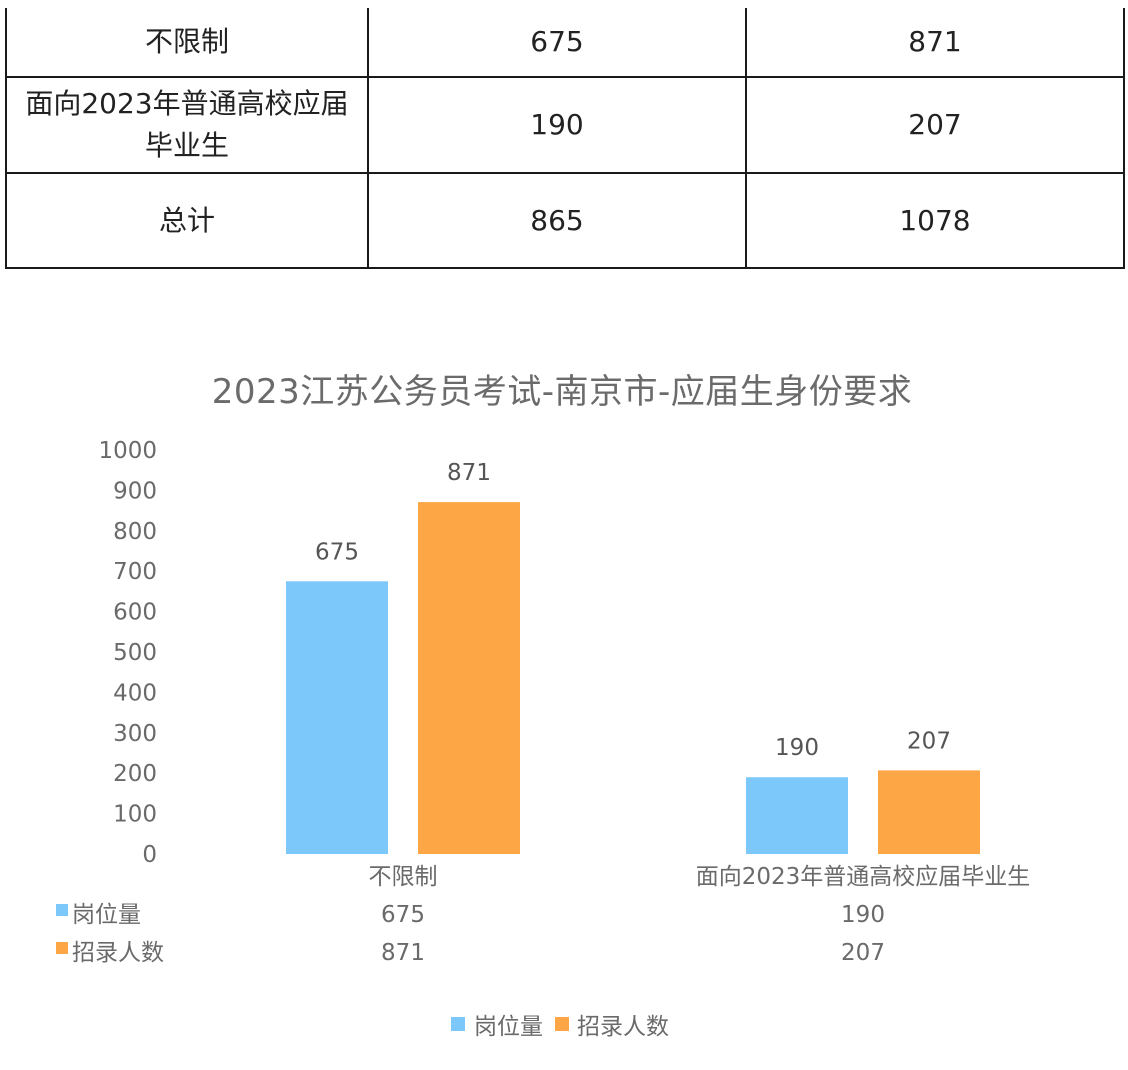 The height and width of the screenshot is (1070, 1128). Describe the element at coordinates (135, 613) in the screenshot. I see `y-tick-label: 600` at that location.